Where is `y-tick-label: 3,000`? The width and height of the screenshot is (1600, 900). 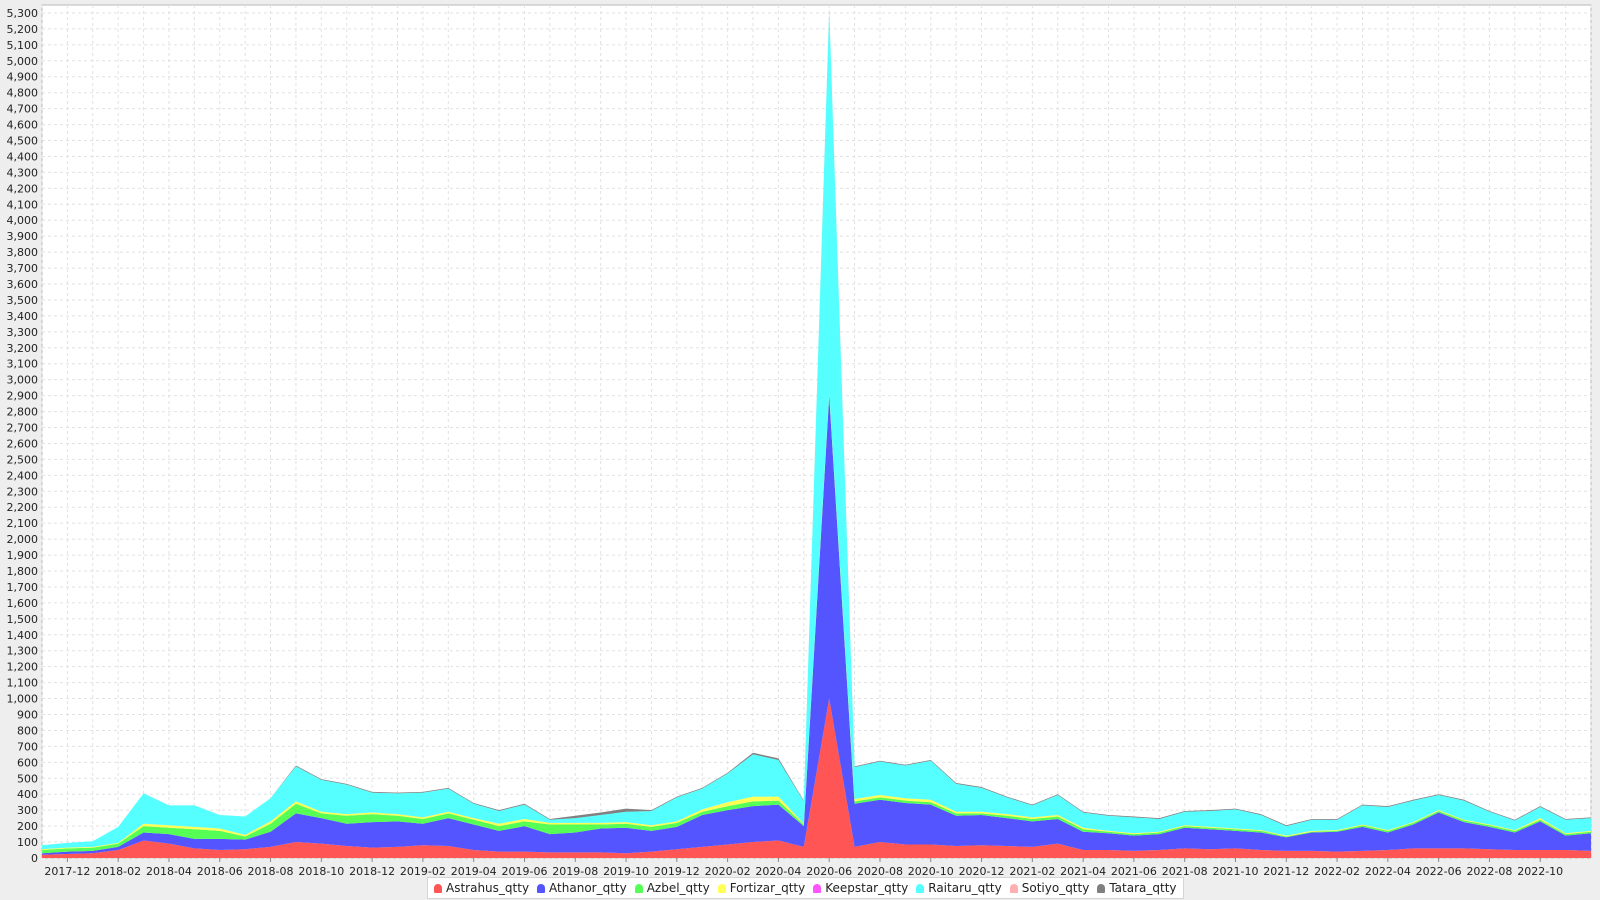
y-tick-label: 3,000 is located at coordinates (23, 380).